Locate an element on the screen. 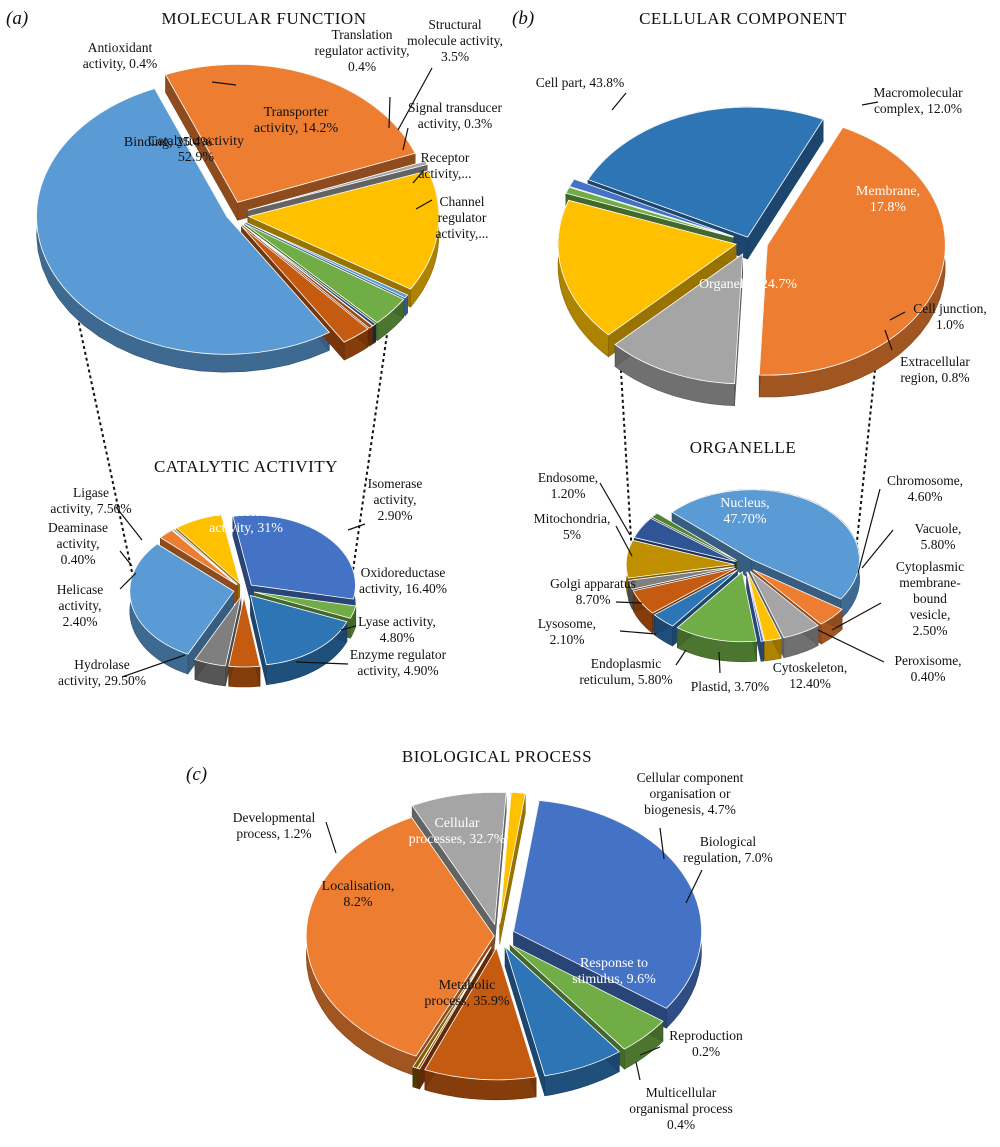  leader-line-extracellular-region is located at coordinates (888, 340).